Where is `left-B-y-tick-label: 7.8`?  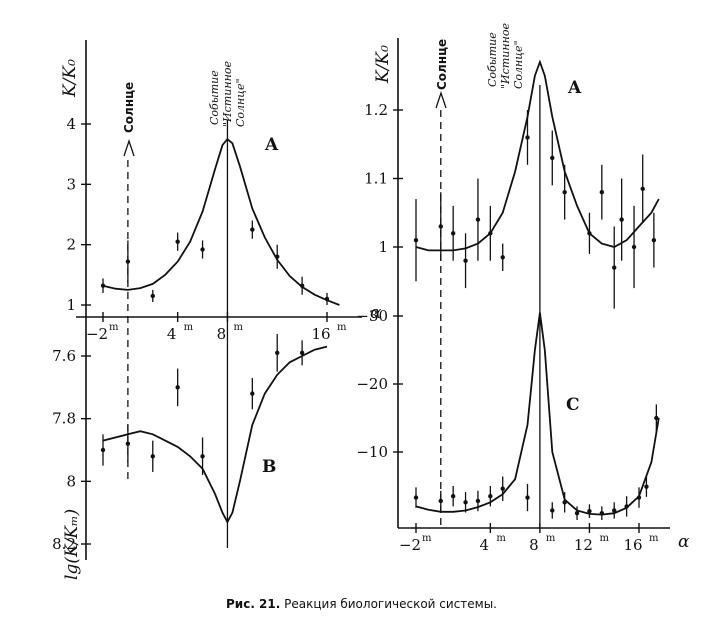 left-B-y-tick-label: 7.8 is located at coordinates (64, 419).